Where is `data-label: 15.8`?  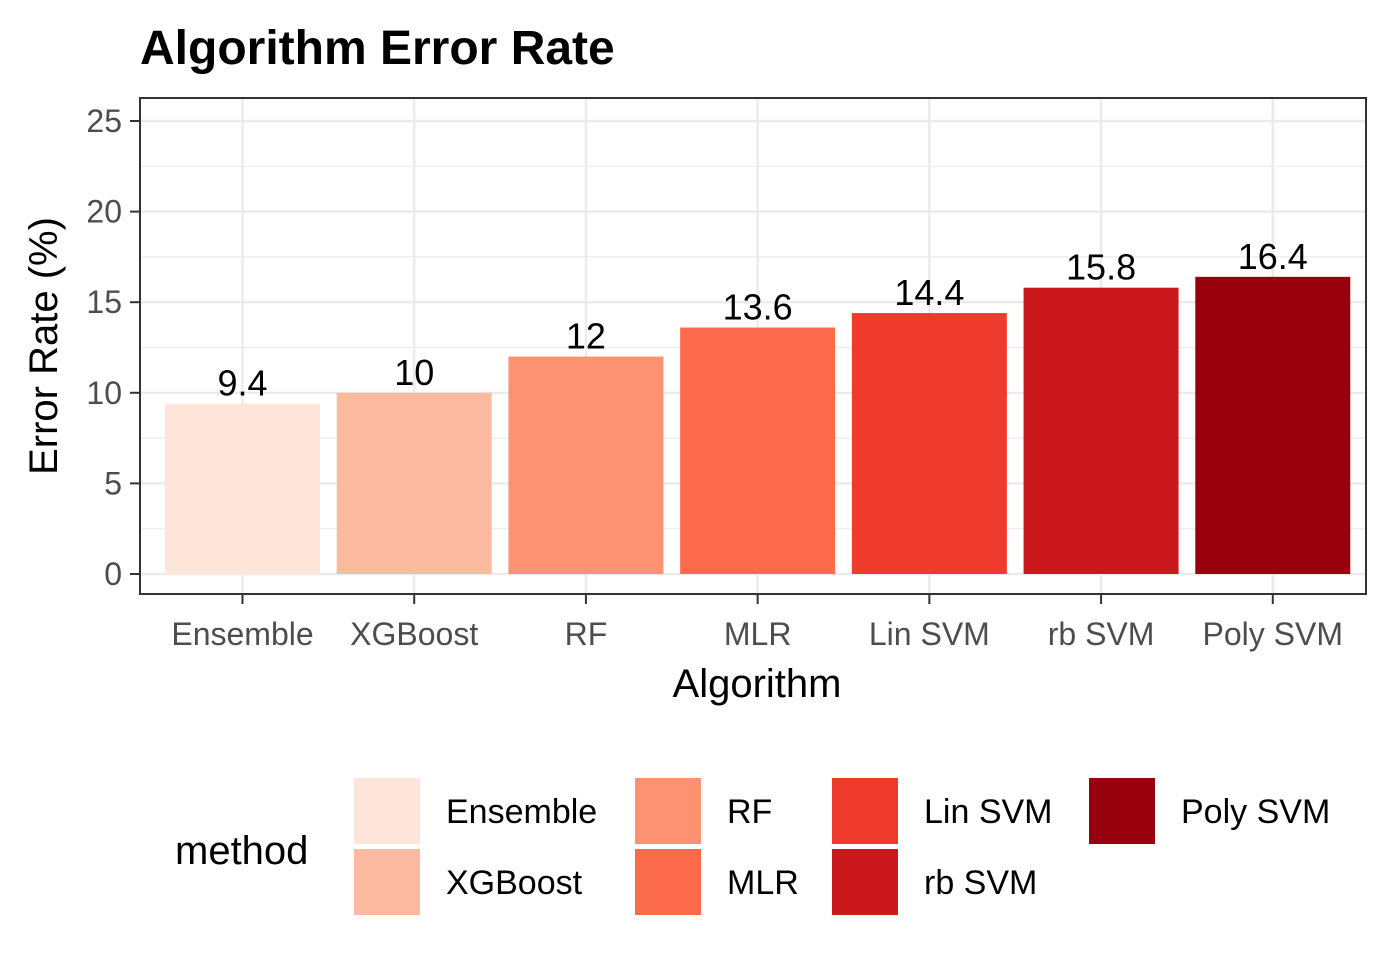
data-label: 15.8 is located at coordinates (1101, 267).